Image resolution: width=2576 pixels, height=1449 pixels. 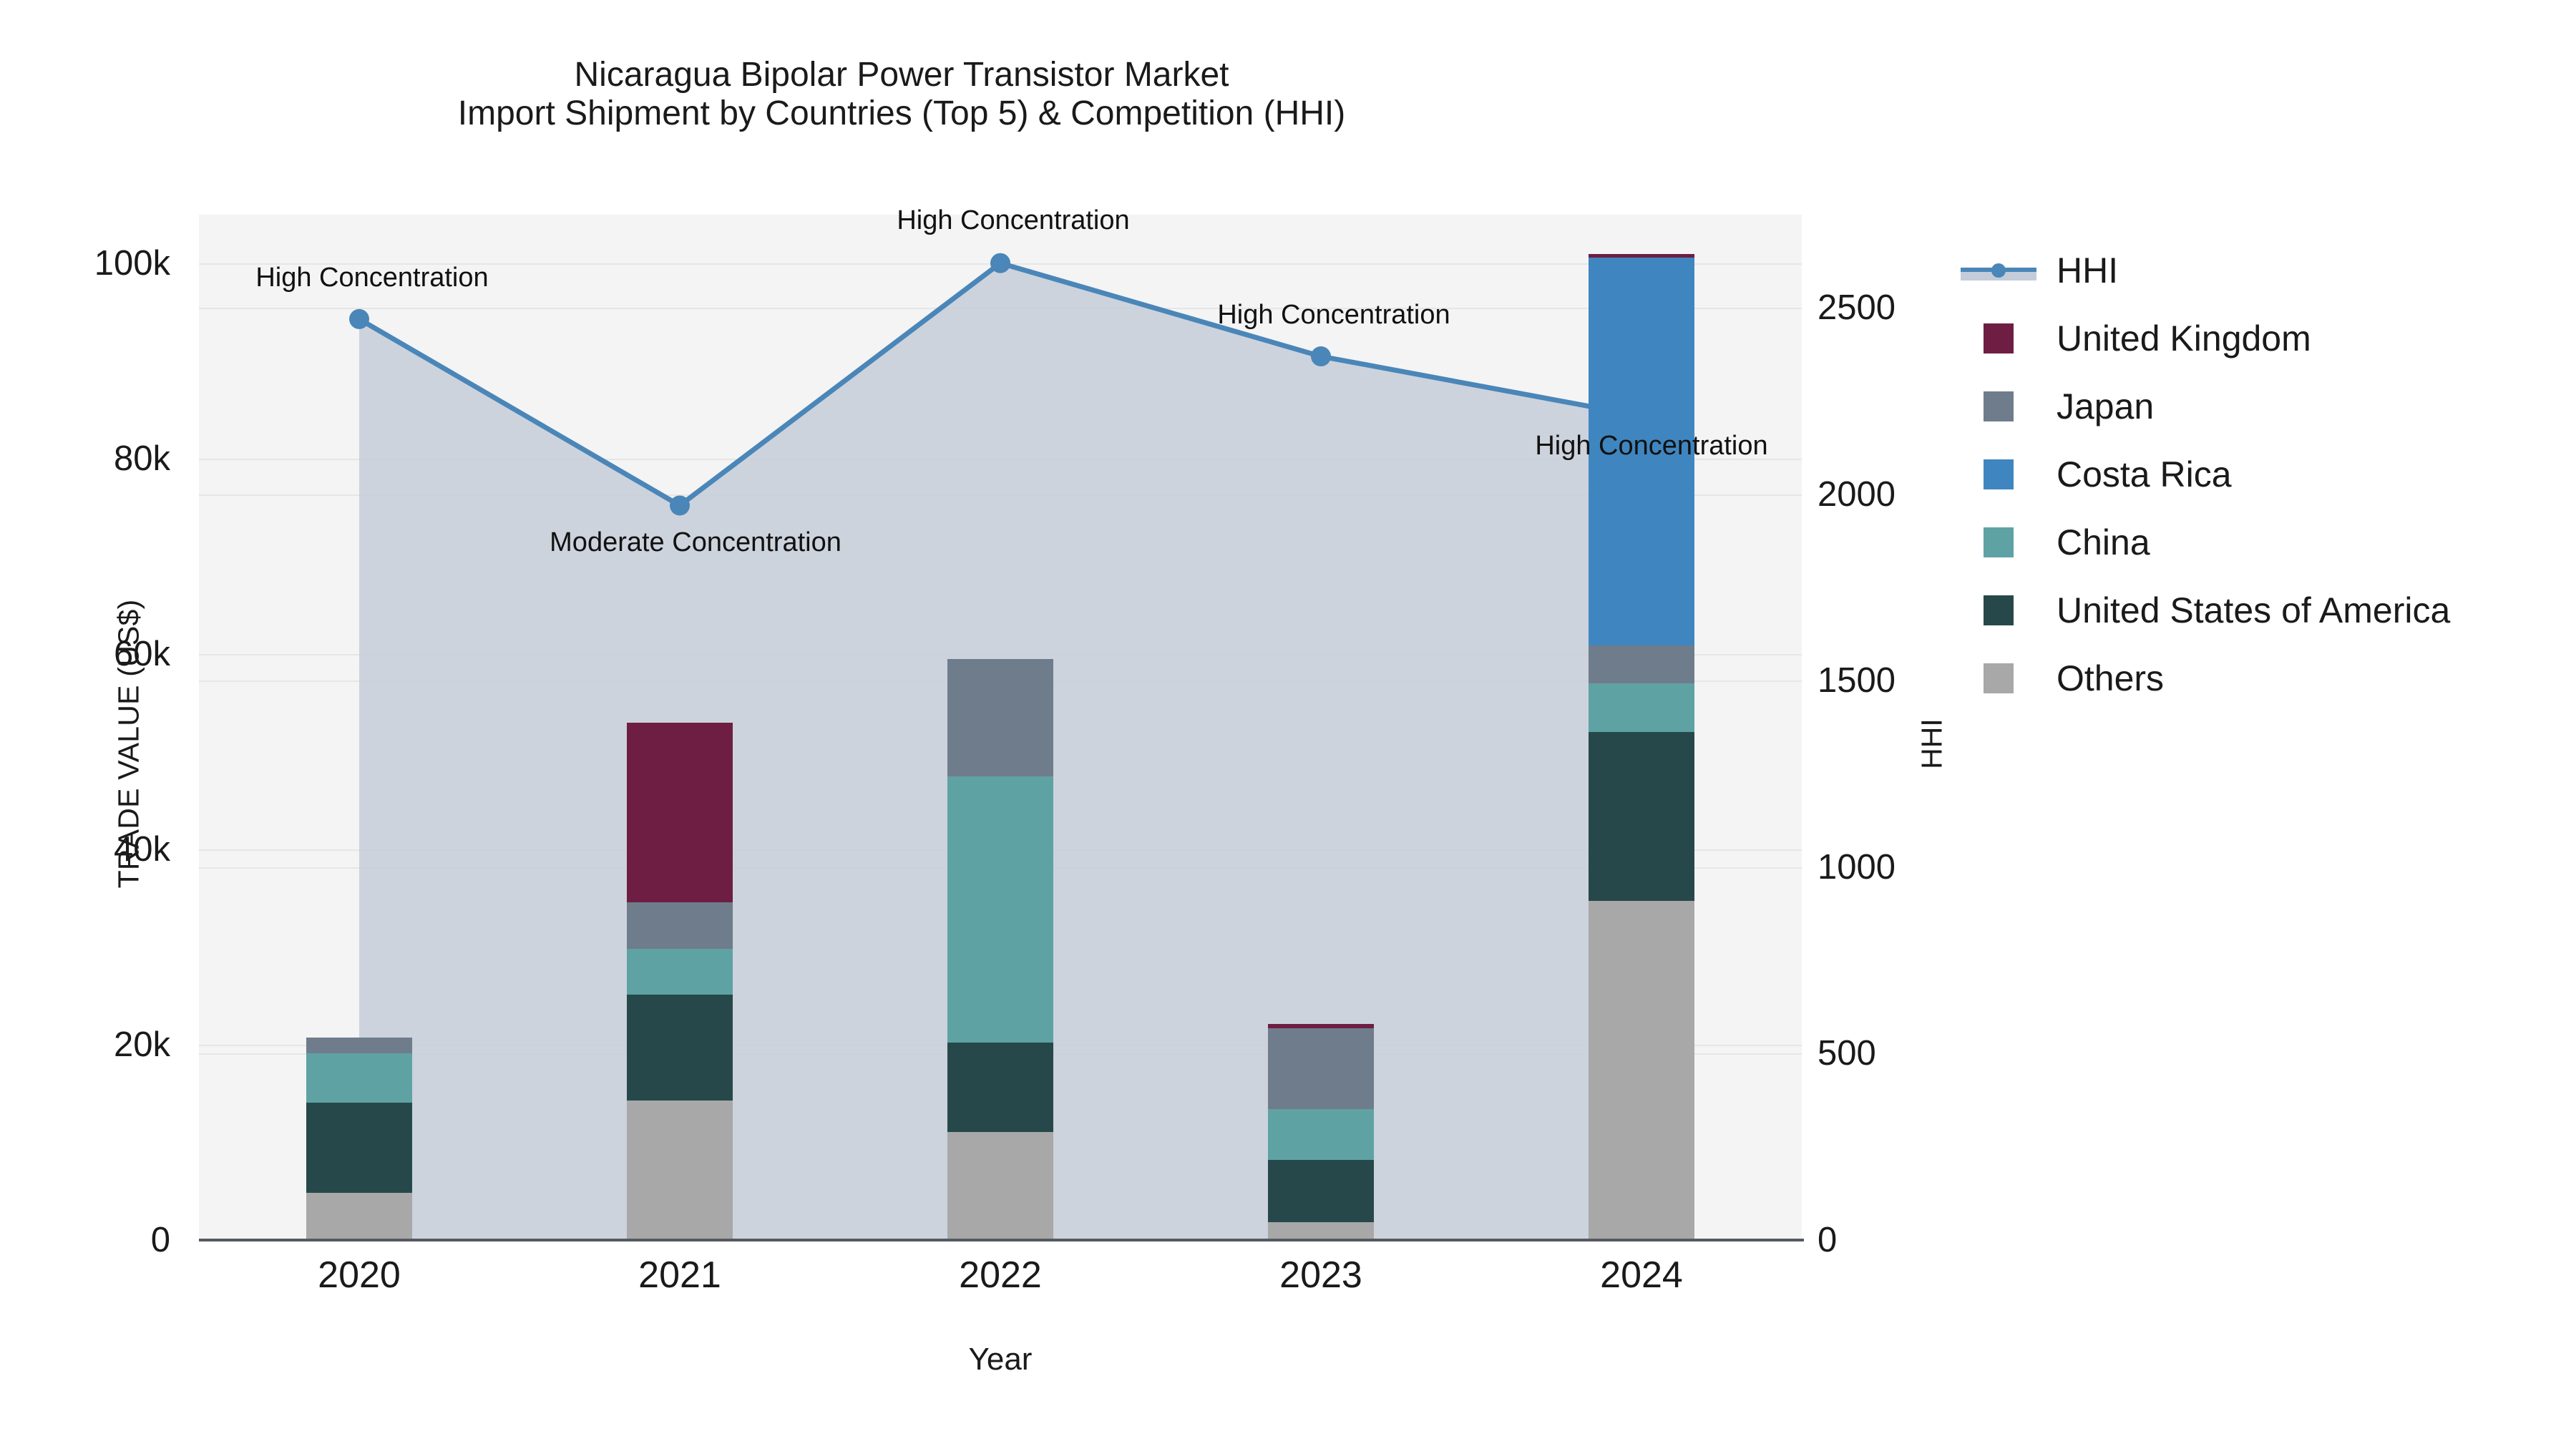 What do you see at coordinates (1321, 1191) in the screenshot?
I see `bar-segment-united-states-of-america-2023` at bounding box center [1321, 1191].